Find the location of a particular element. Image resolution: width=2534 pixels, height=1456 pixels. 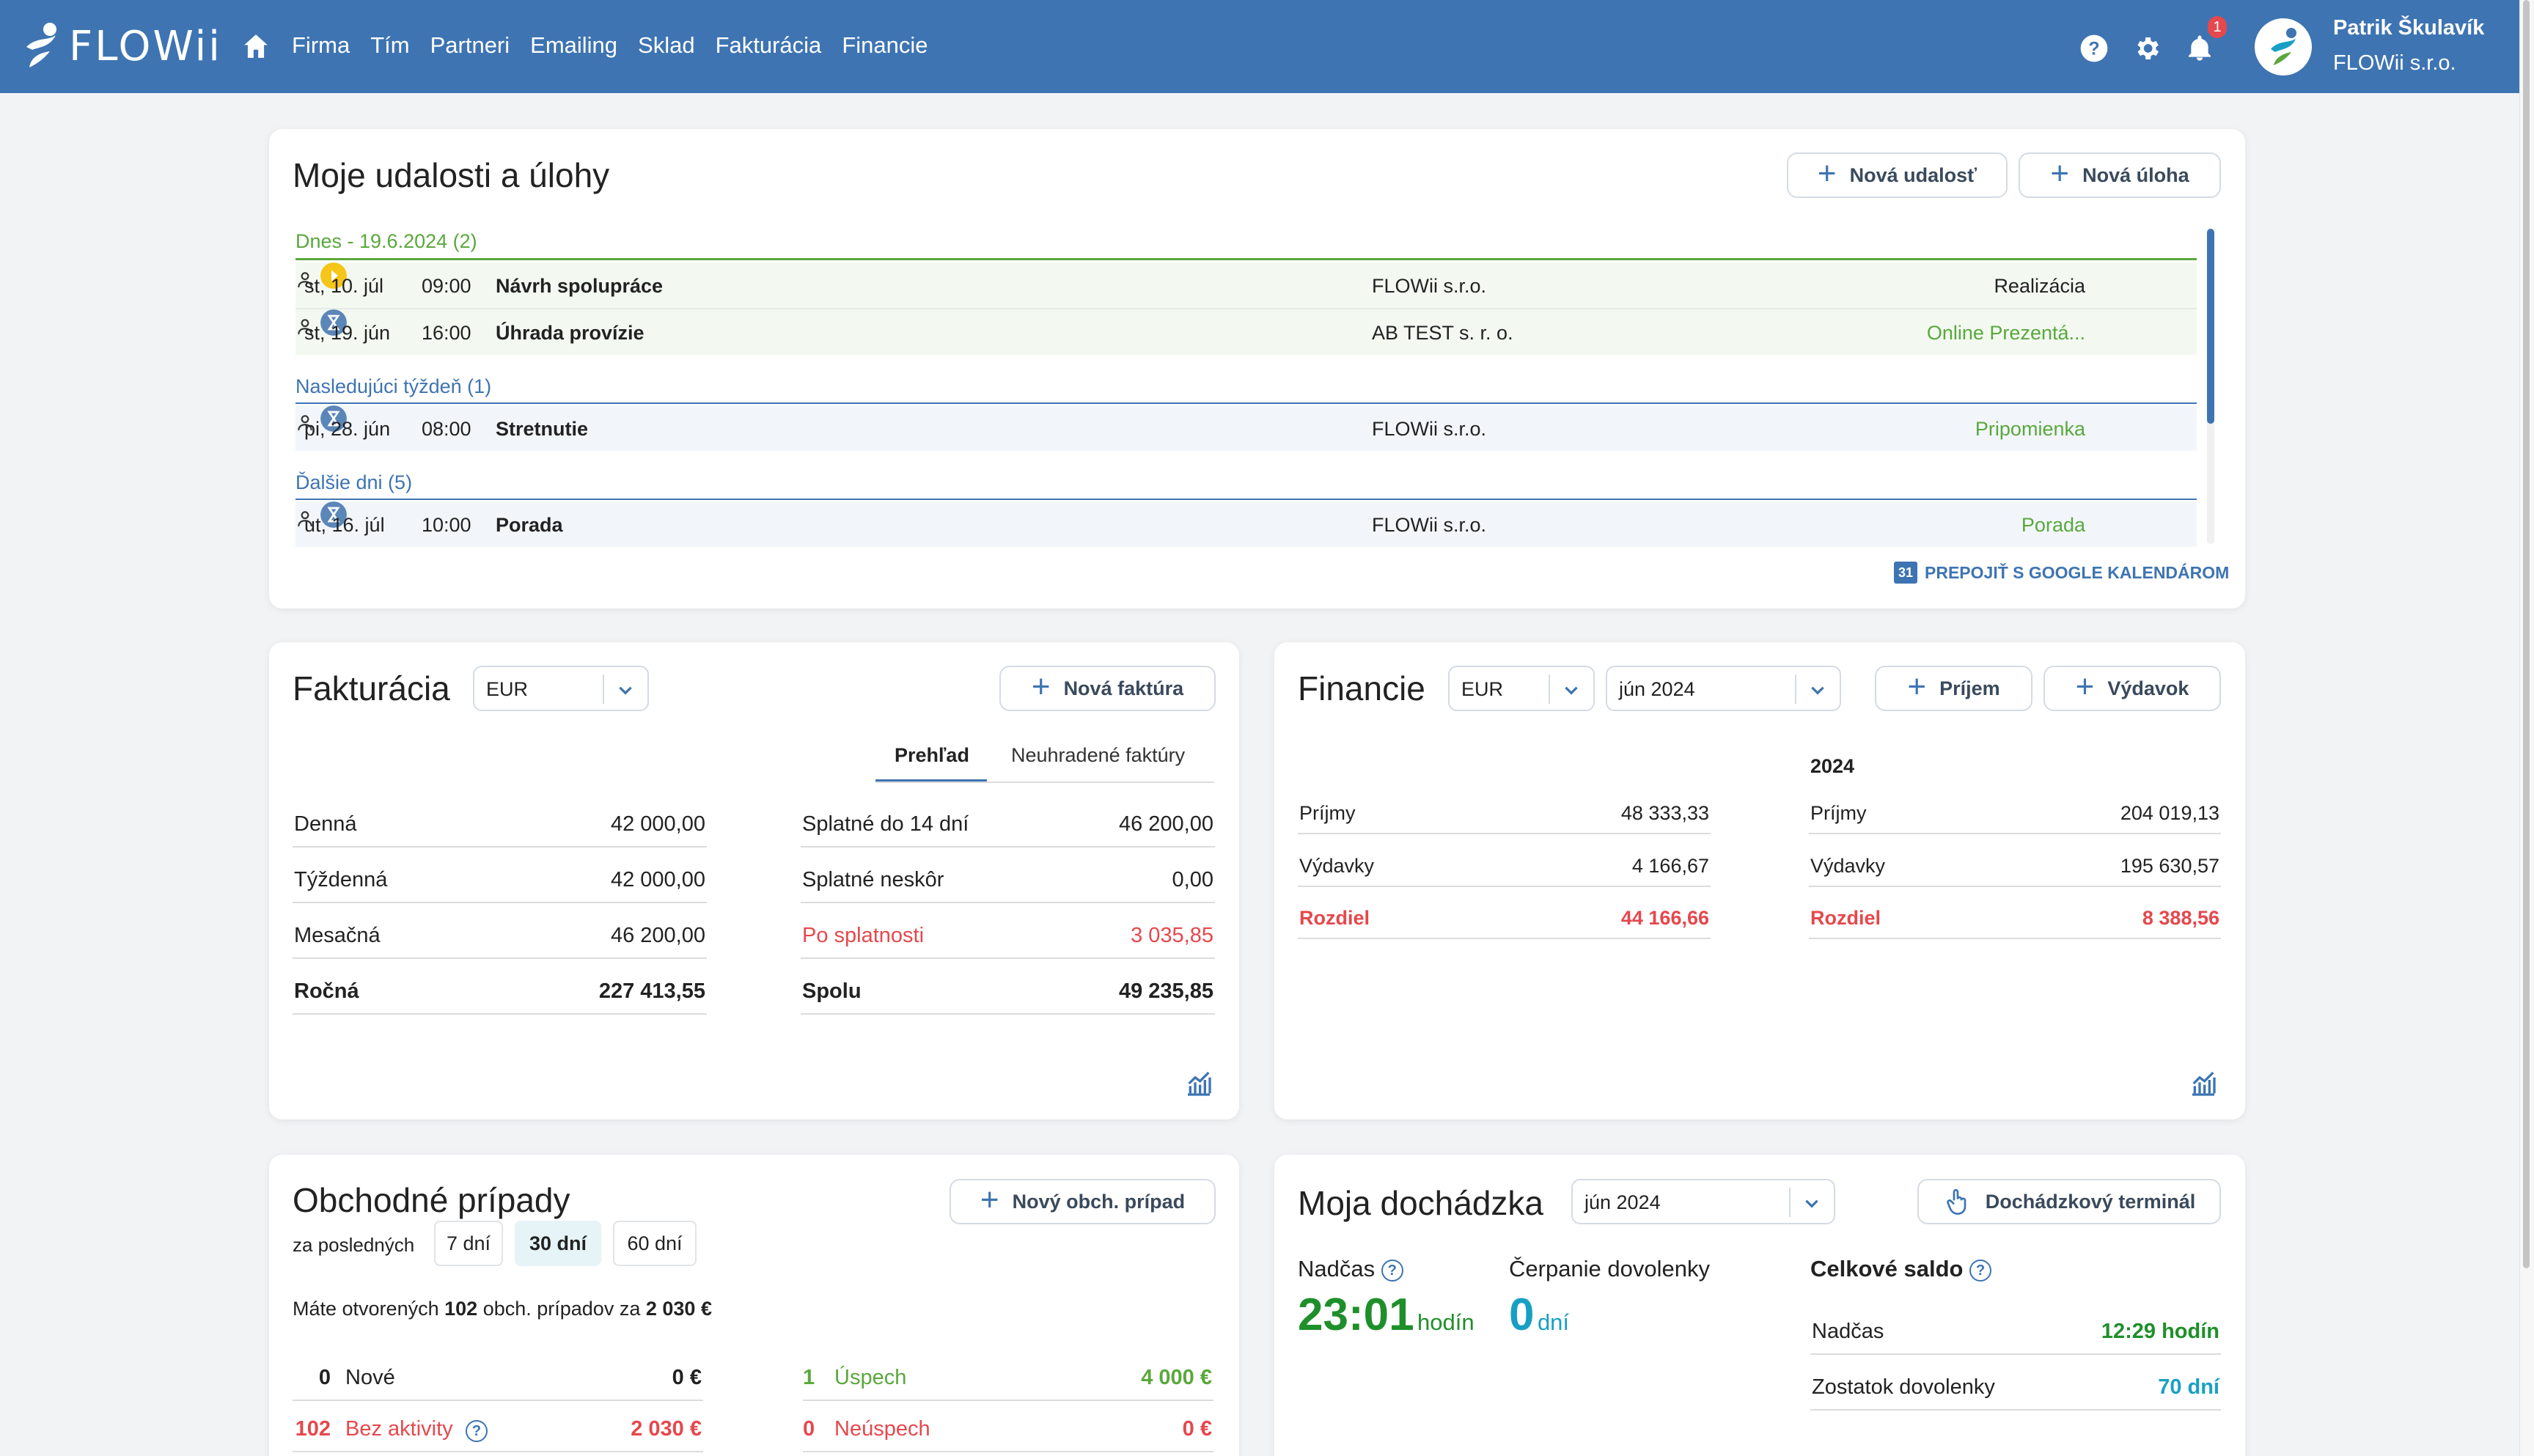

google-calendar-link: 31 PREPOJIŤ S GOOGLE KALENDÁROM is located at coordinates (2061, 573).